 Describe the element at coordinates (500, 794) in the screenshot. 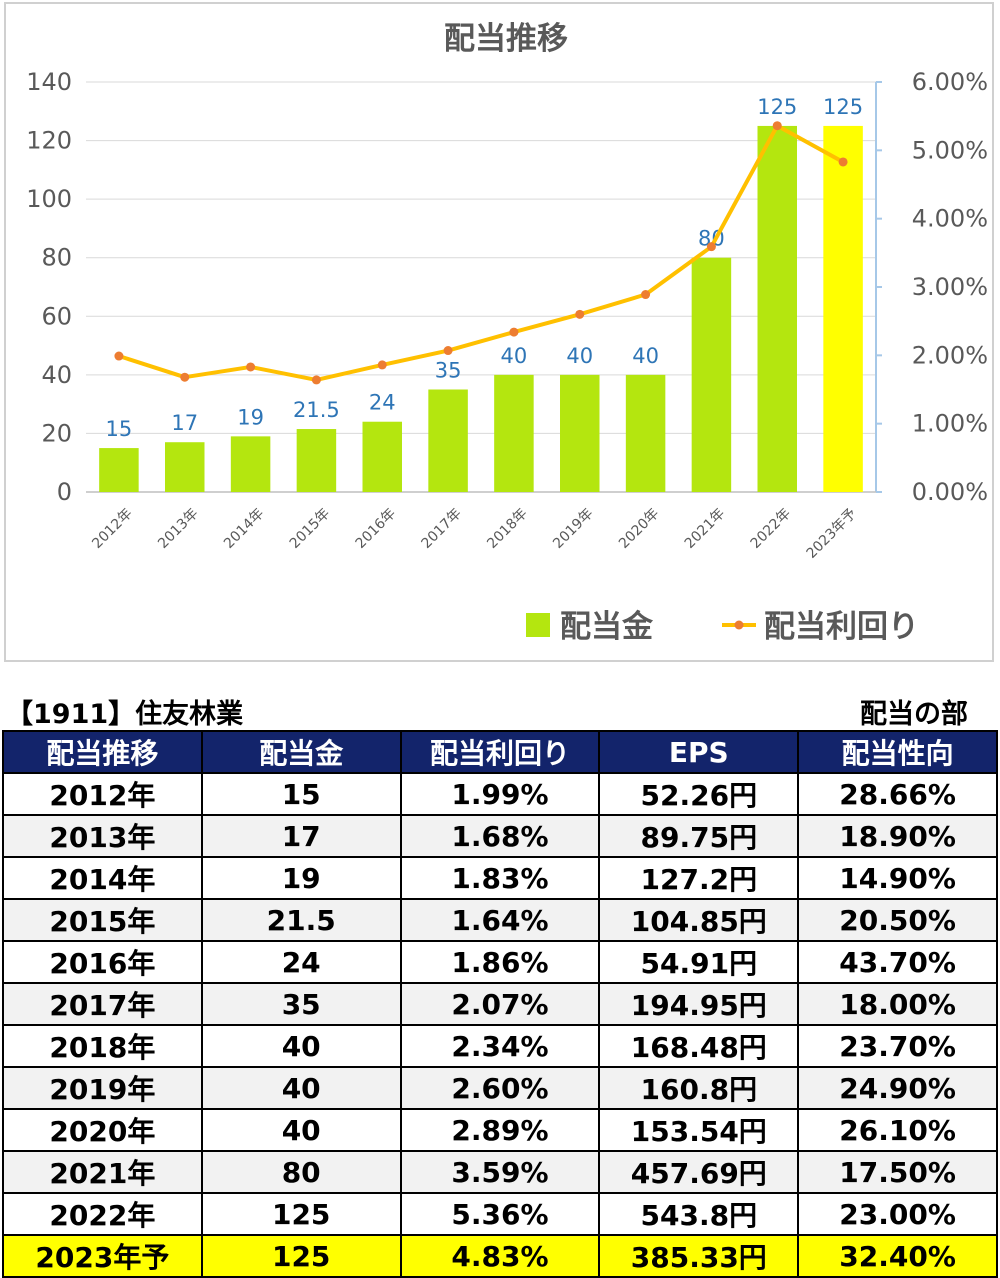

I see `cell-yield: 1.99%` at that location.